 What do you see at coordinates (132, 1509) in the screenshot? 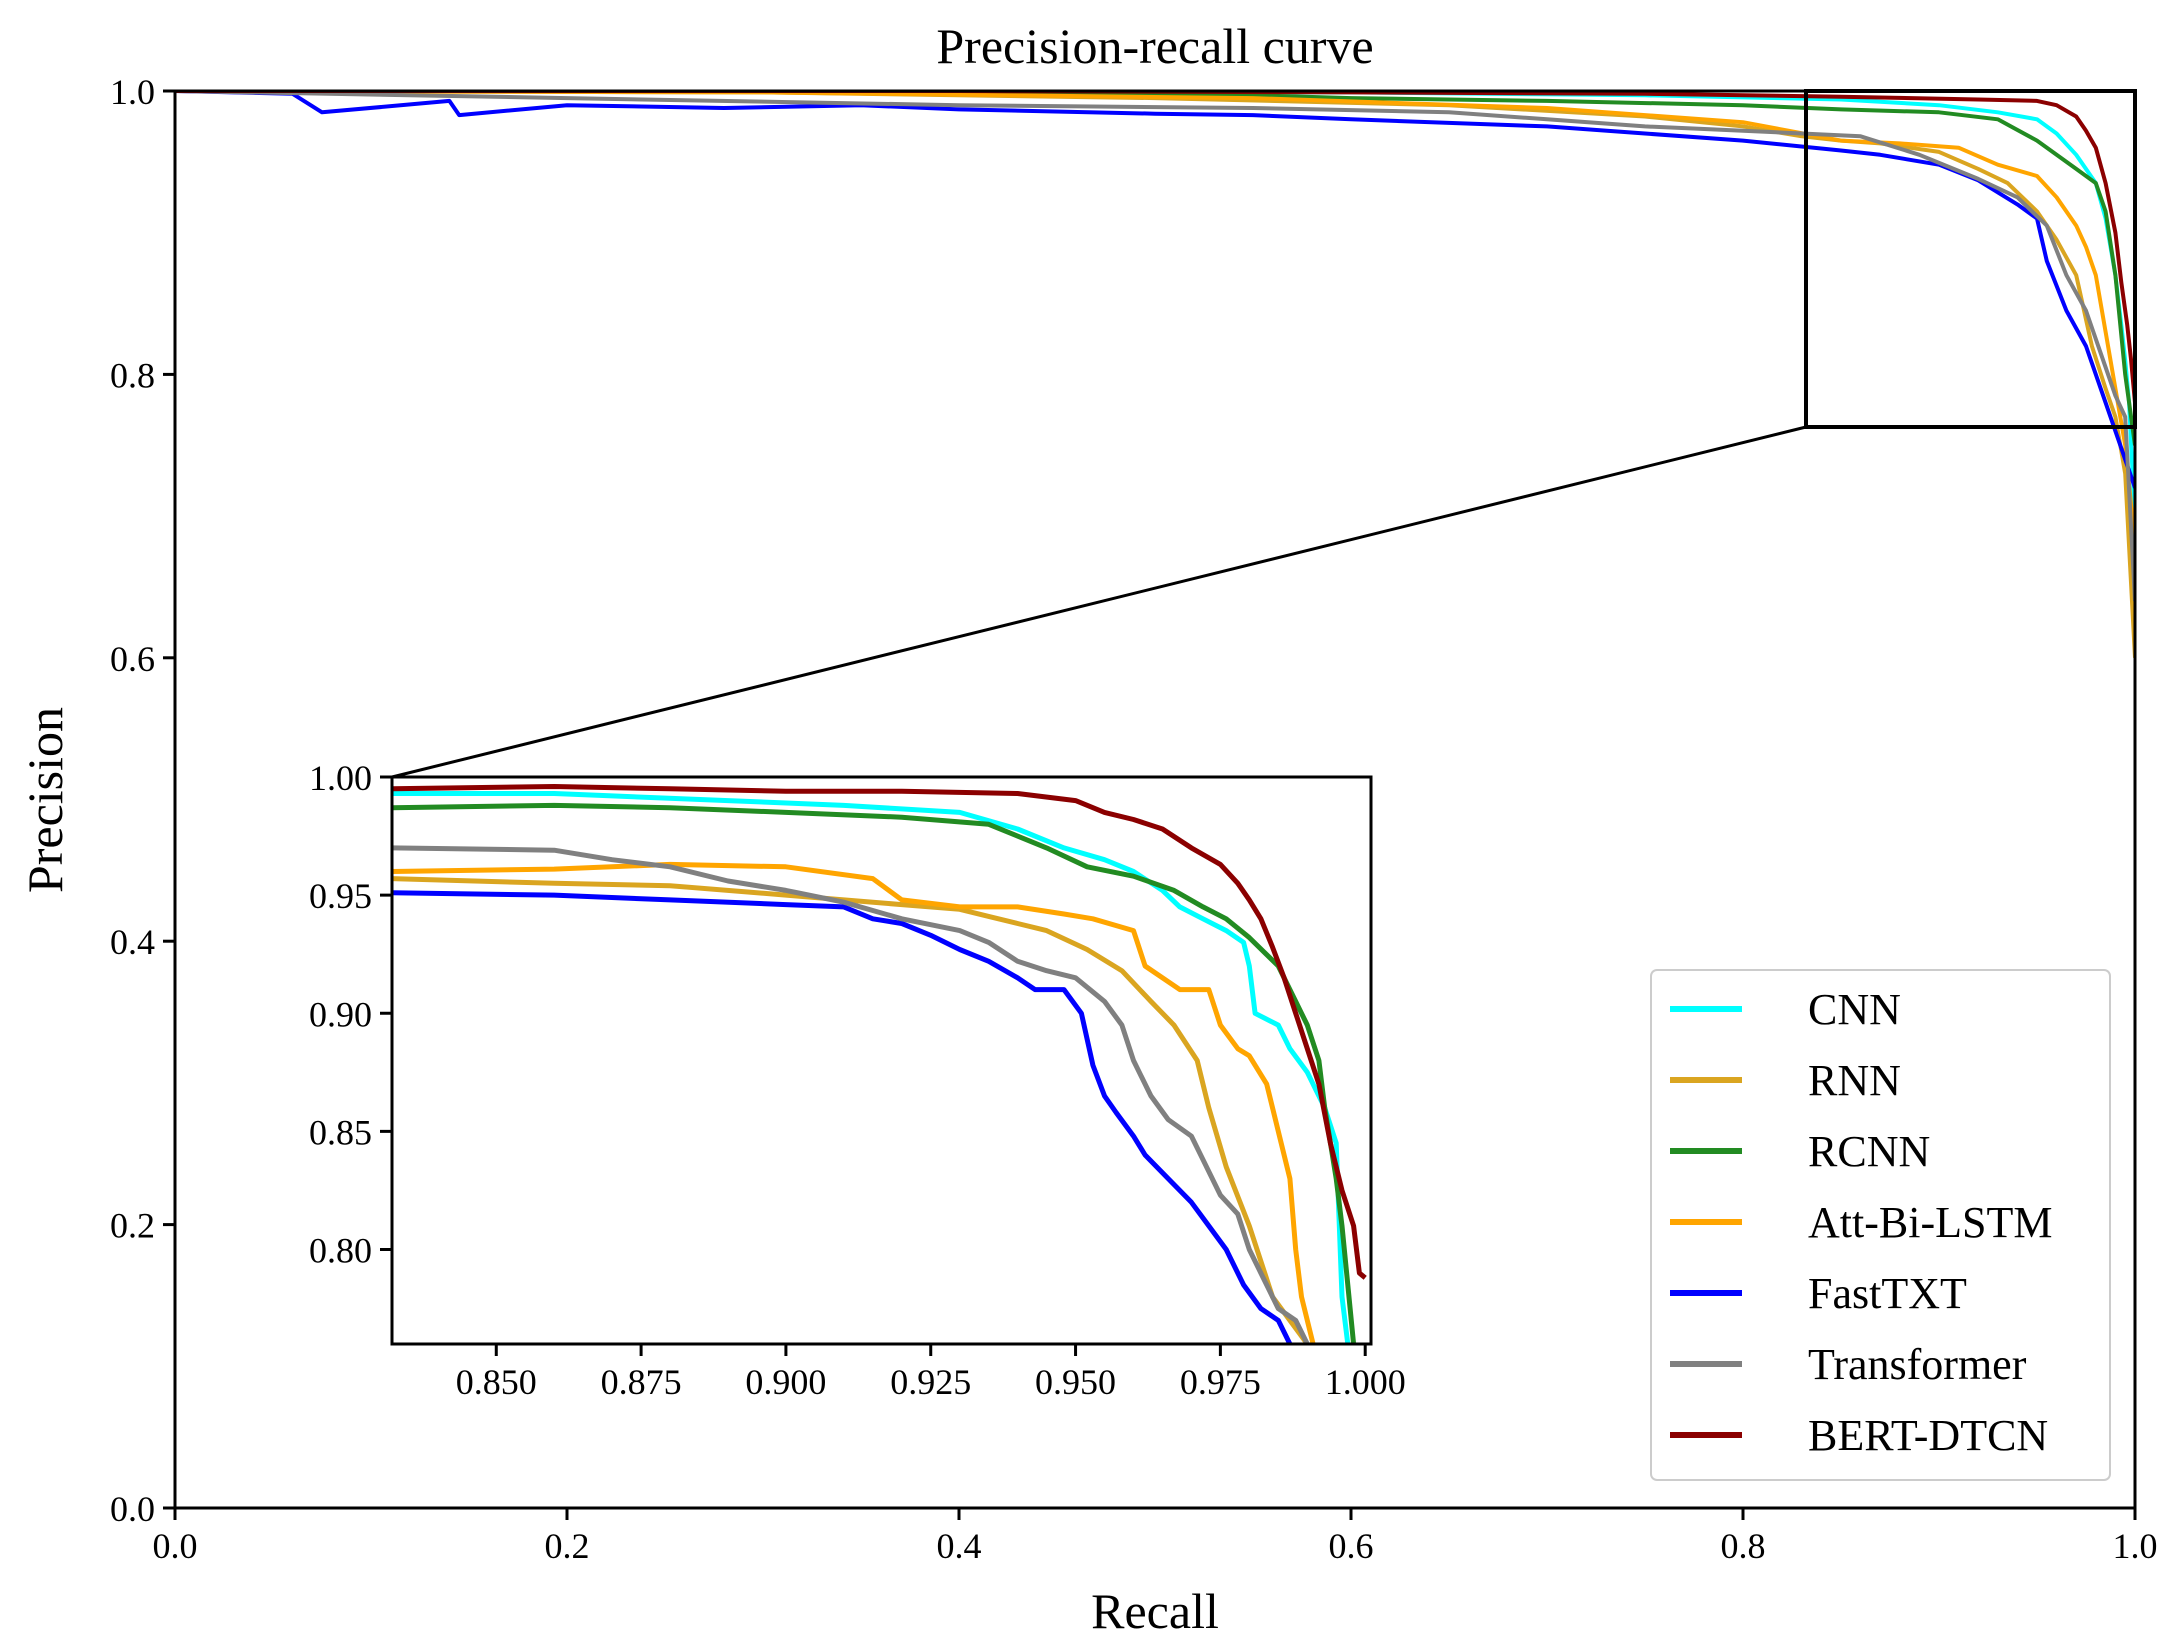
I see `y-tick-label: 0.0` at bounding box center [132, 1509].